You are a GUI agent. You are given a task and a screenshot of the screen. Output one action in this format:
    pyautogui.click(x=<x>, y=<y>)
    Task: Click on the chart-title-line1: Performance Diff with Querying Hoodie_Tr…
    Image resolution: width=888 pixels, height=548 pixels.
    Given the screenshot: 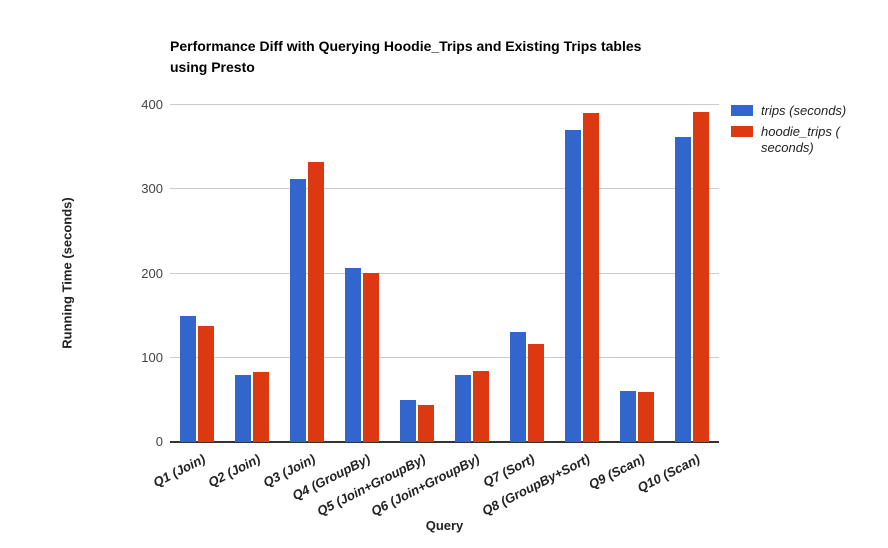 What is the action you would take?
    pyautogui.click(x=406, y=46)
    